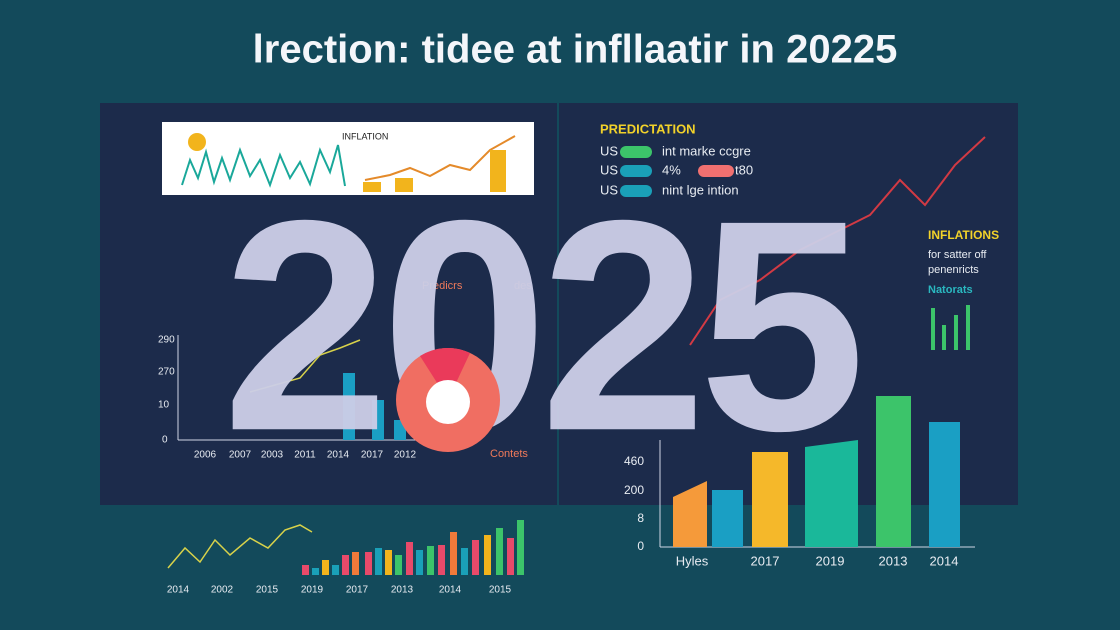 The width and height of the screenshot is (1120, 630). What do you see at coordinates (837, 241) in the screenshot?
I see `trend-line` at bounding box center [837, 241].